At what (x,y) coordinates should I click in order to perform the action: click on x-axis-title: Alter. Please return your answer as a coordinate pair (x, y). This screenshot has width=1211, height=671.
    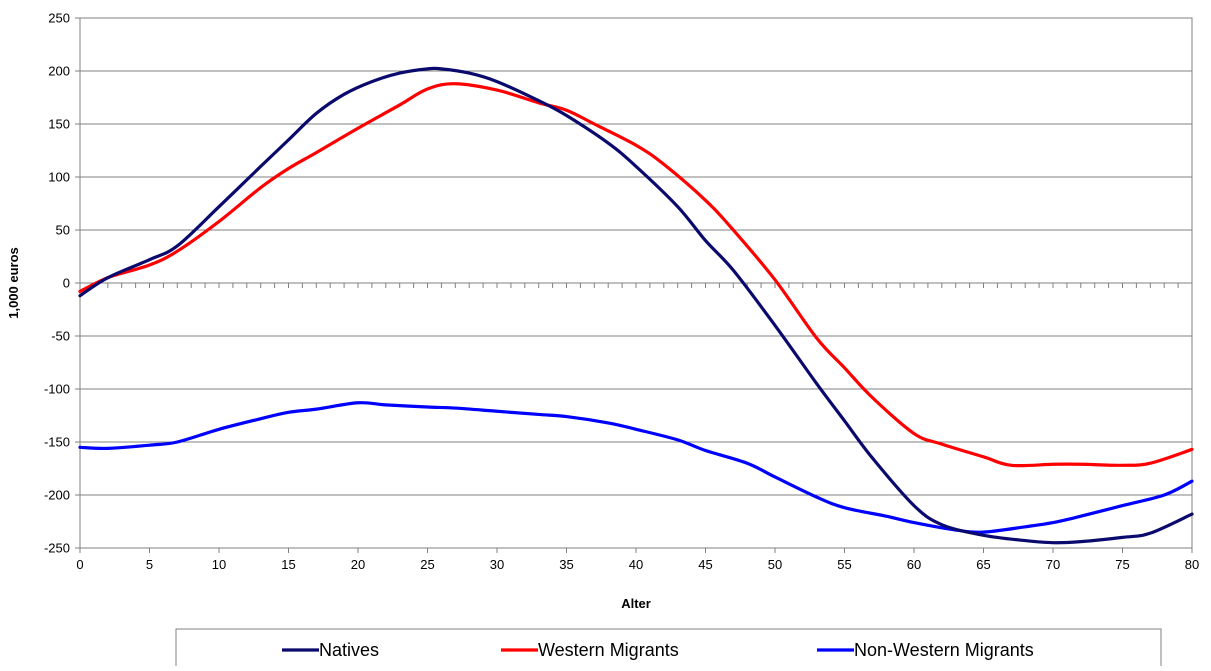
    Looking at the image, I should click on (636, 603).